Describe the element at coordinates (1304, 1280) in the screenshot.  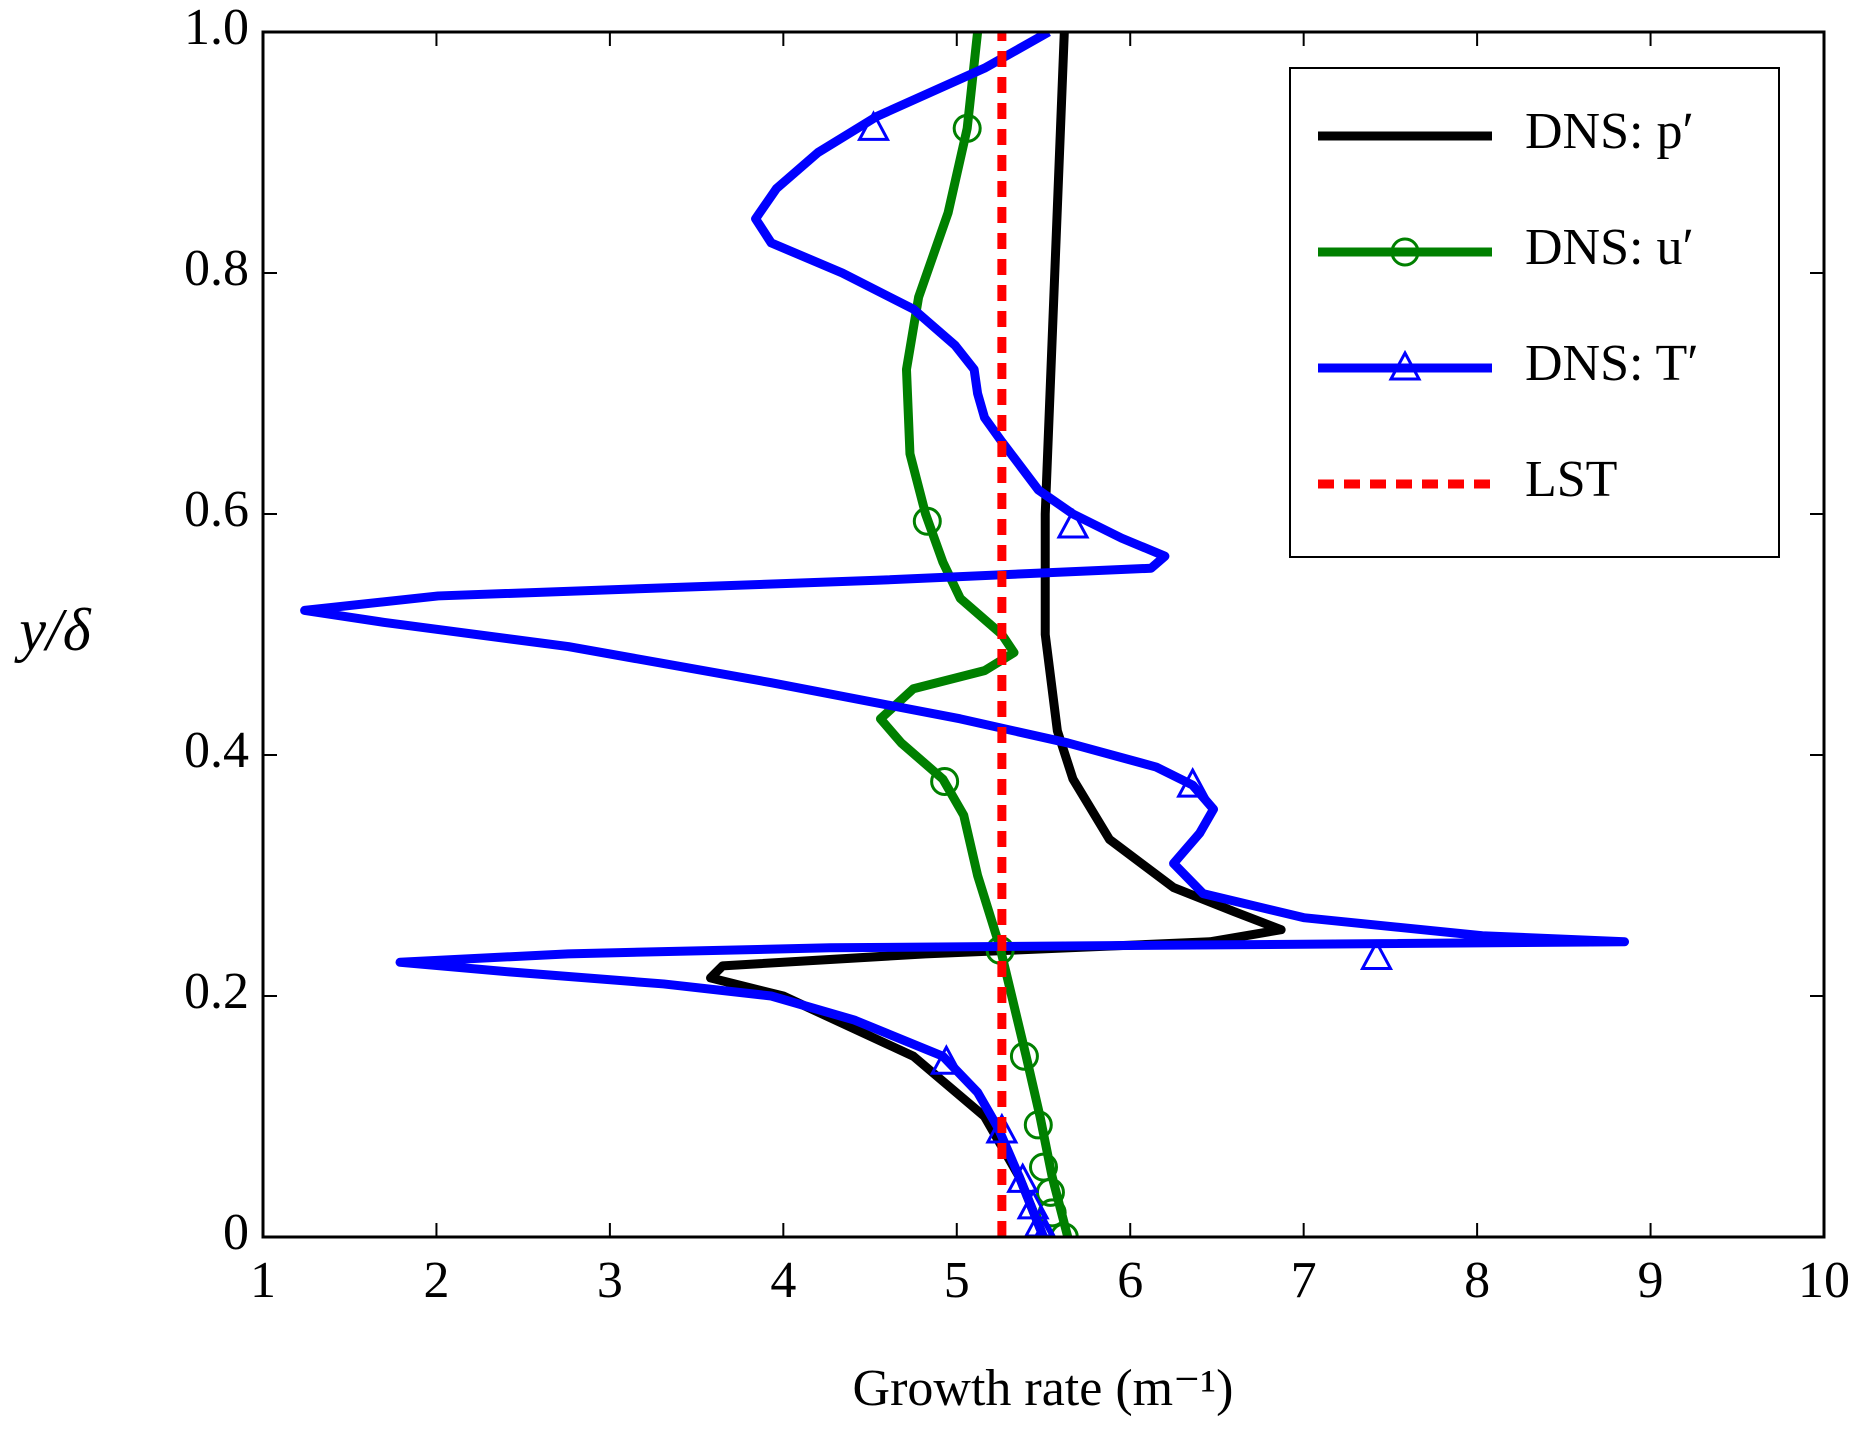
I see `x-tick-label: 7` at that location.